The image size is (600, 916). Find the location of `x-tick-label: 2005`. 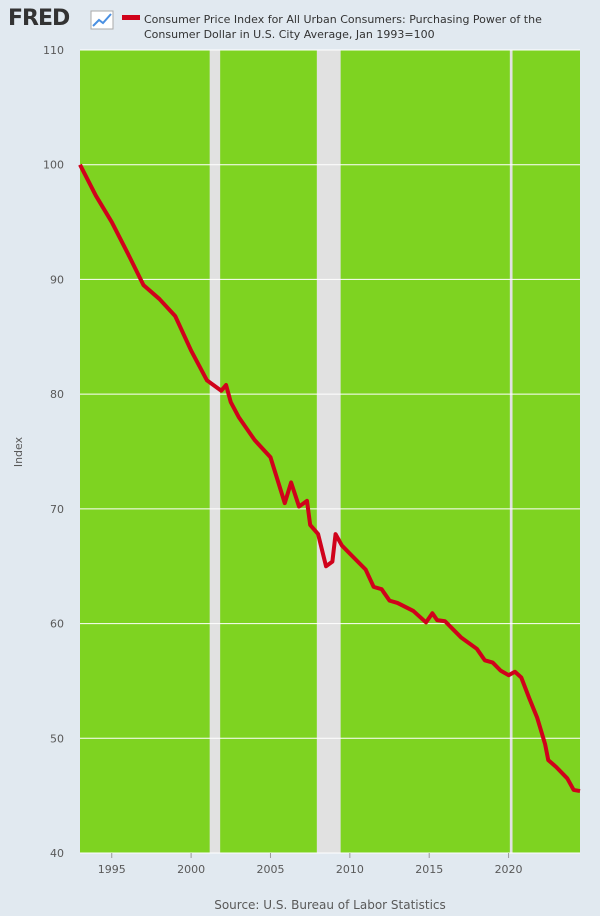

x-tick-label: 2005 is located at coordinates (270, 869).